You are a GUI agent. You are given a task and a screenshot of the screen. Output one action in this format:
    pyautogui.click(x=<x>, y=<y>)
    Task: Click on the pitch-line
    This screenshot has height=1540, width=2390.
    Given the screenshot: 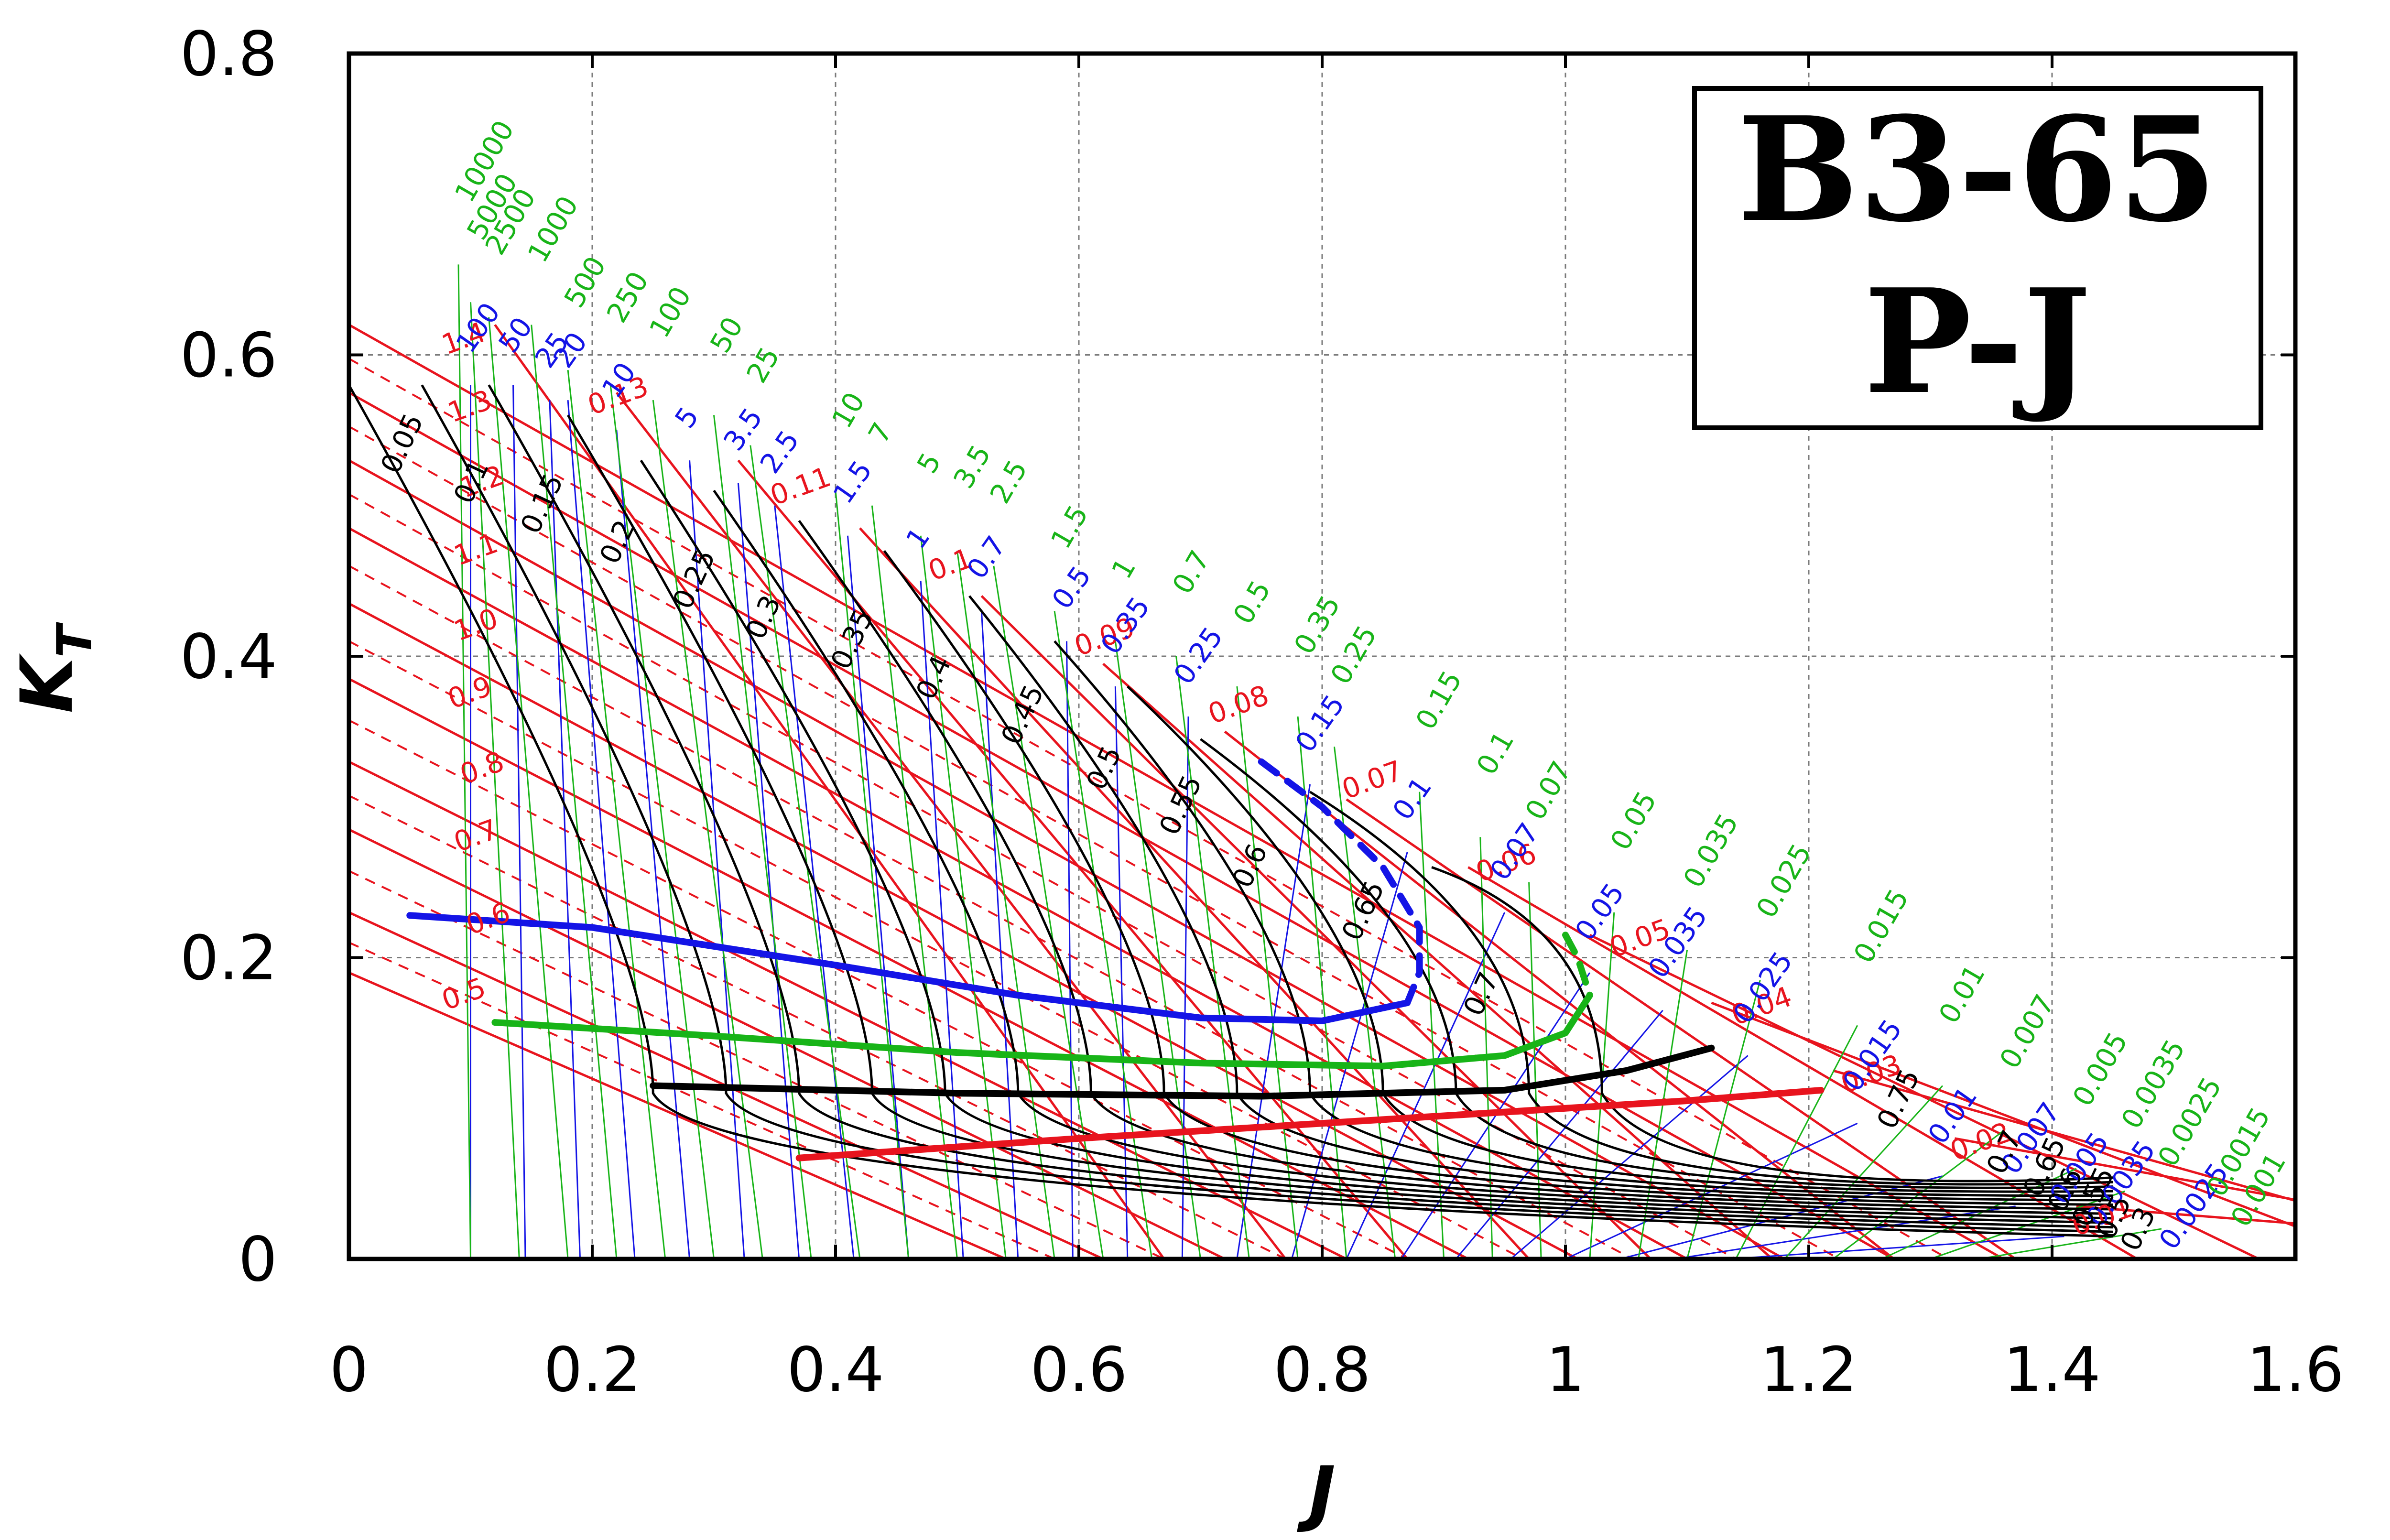 What is the action you would take?
    pyautogui.click(x=848, y=1009)
    